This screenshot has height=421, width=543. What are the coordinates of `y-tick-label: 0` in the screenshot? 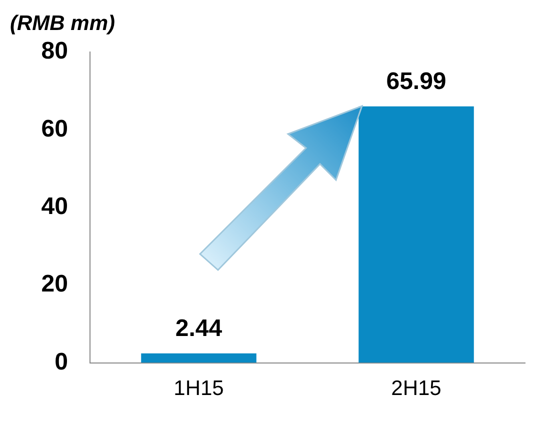 It's located at (61, 362).